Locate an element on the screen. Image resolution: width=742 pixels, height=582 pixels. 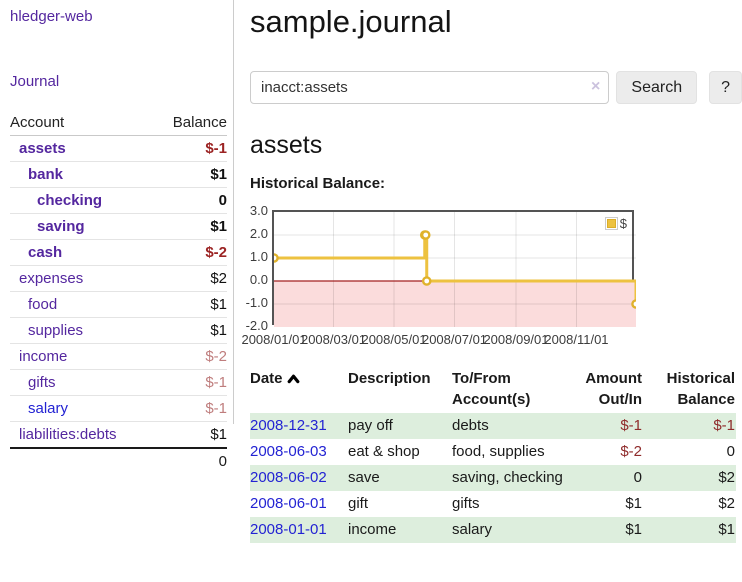
account-link: saving is located at coordinates (61, 226).